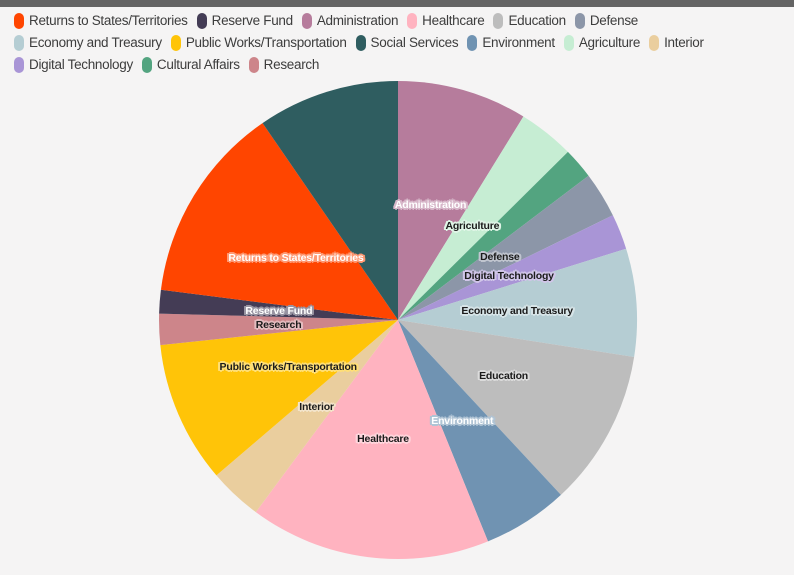 The image size is (794, 575). I want to click on legend-item-label: Public Works/Transportation, so click(266, 42).